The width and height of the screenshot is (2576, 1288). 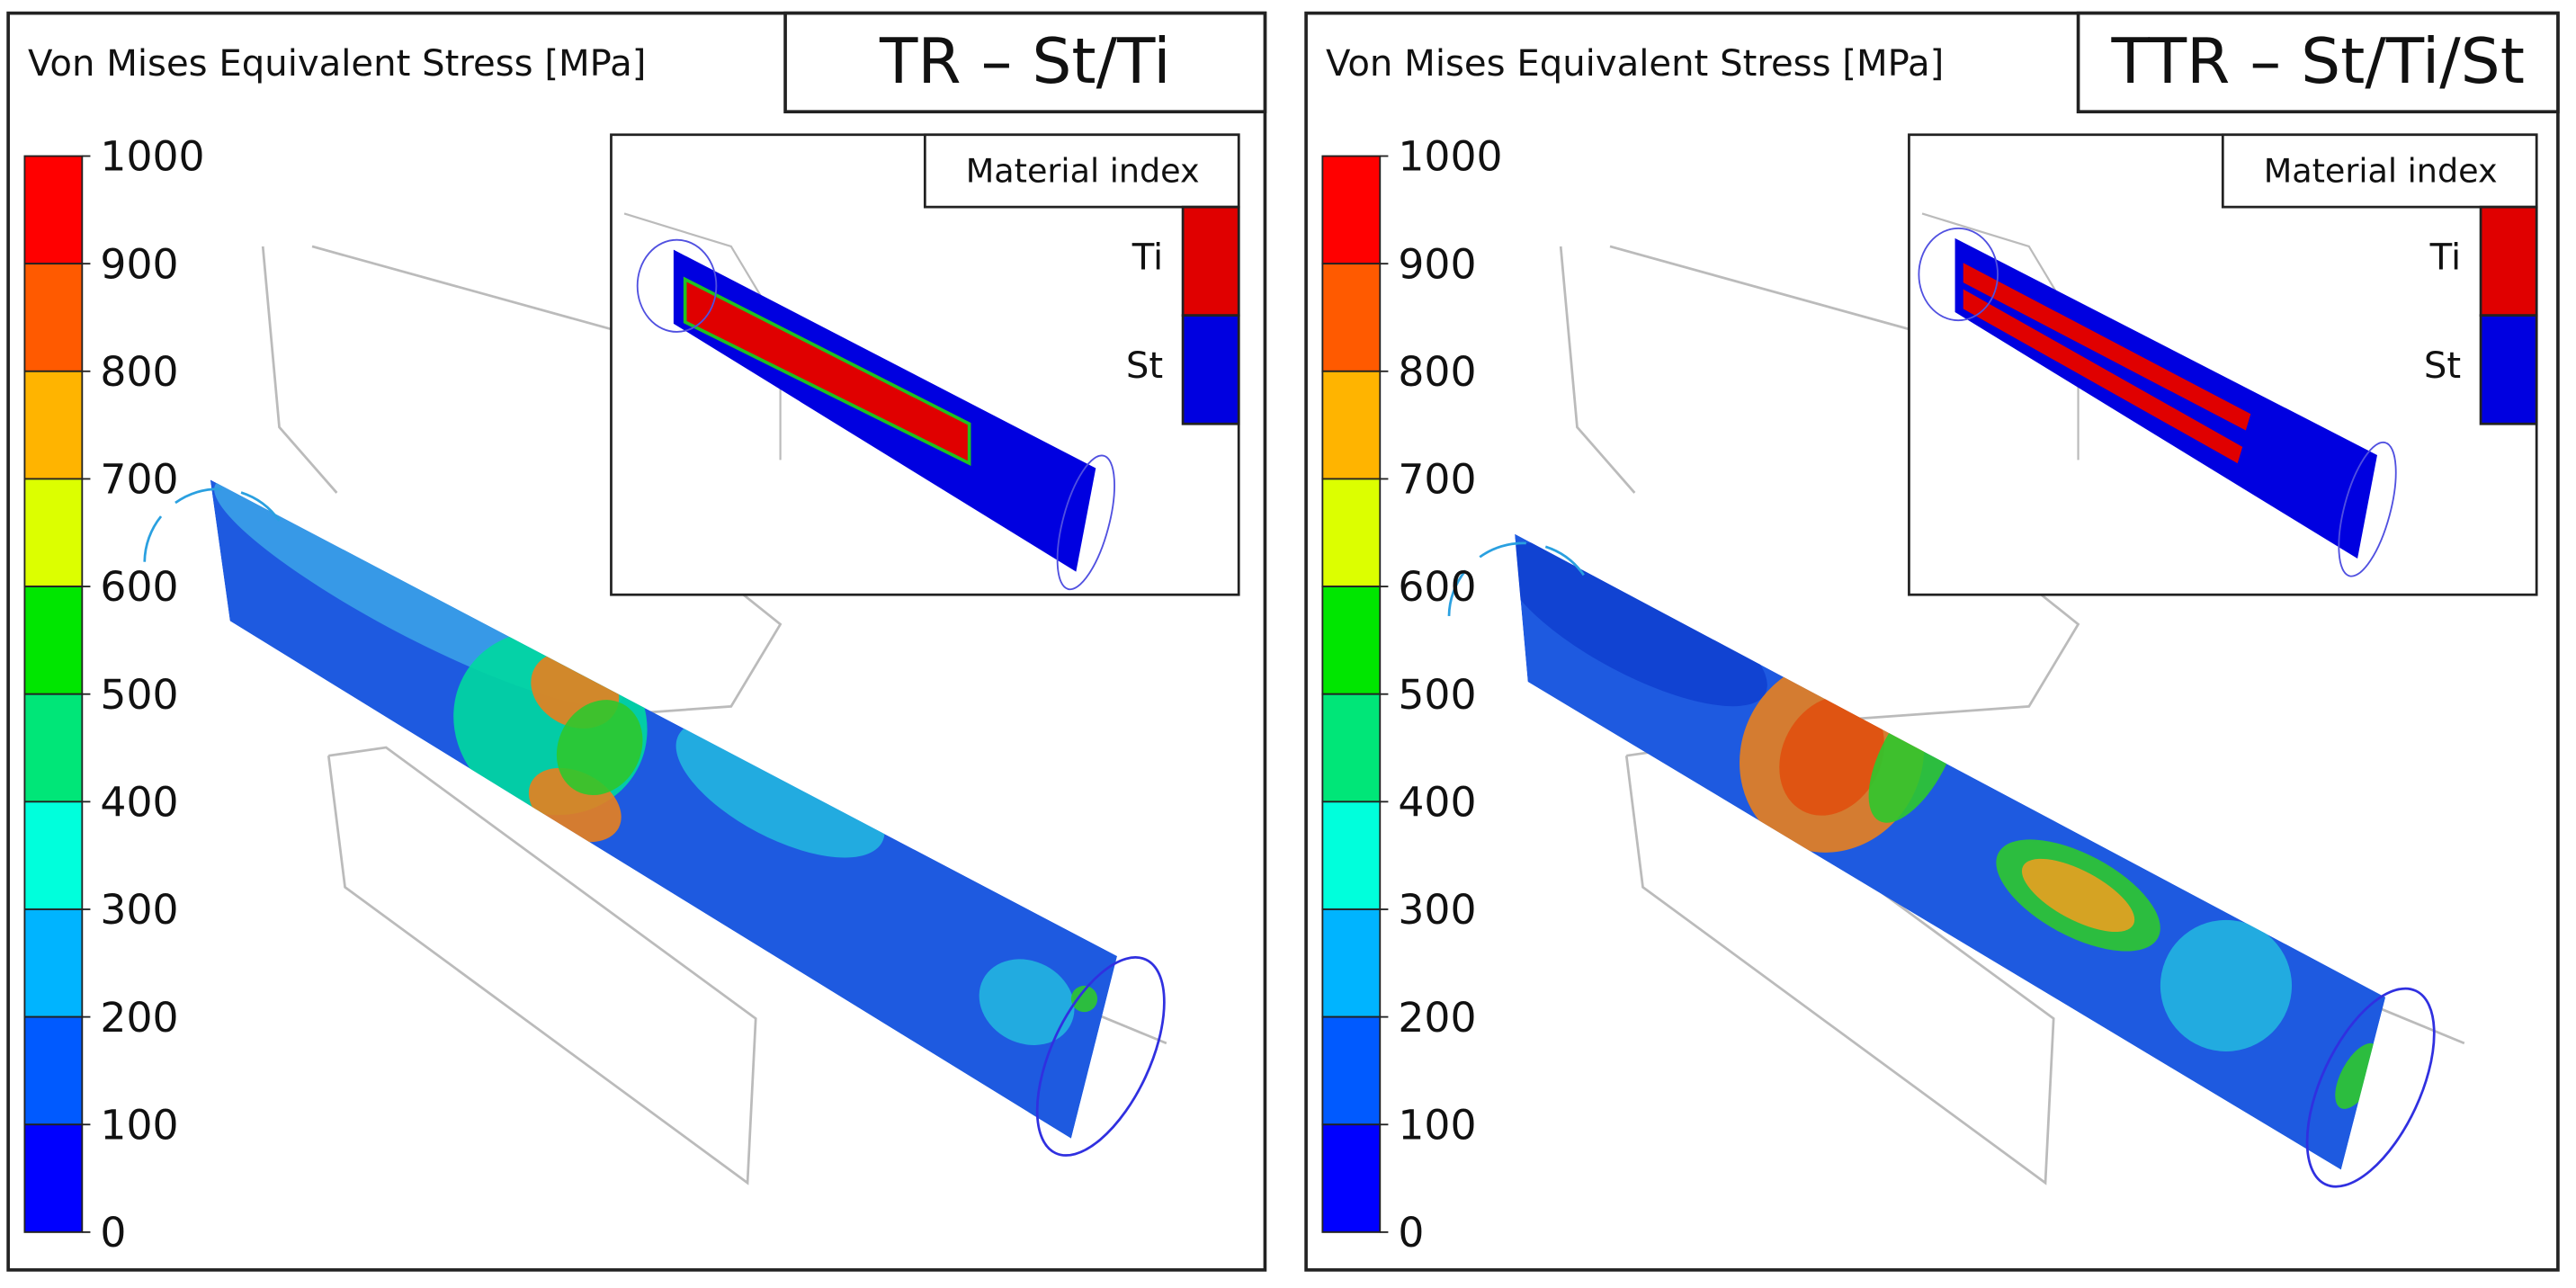 I want to click on panel-title: TTR – St/Ti/St, so click(x=2318, y=62).